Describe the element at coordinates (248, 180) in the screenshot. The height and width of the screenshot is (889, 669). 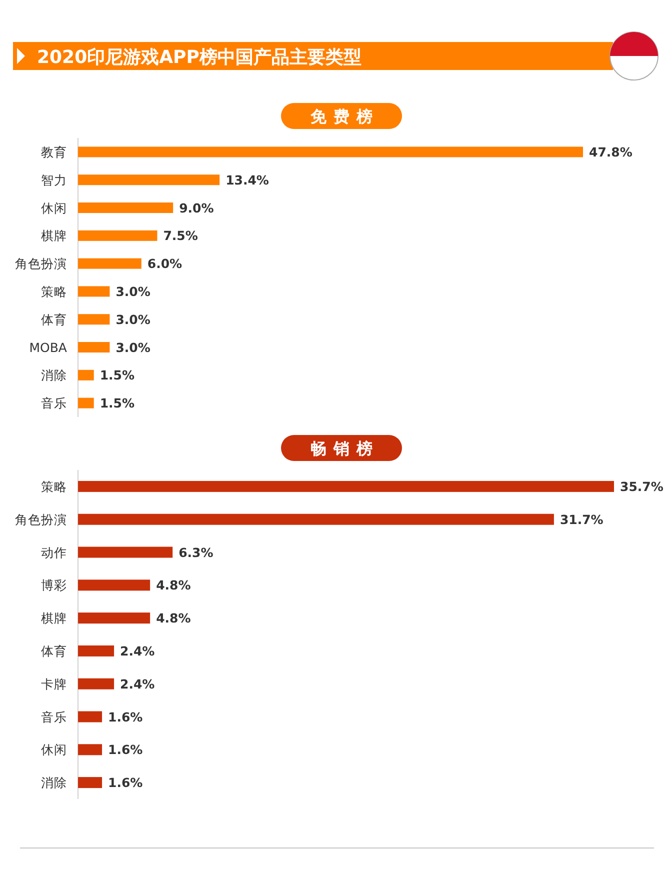
I see `data-label: 13.4%` at that location.